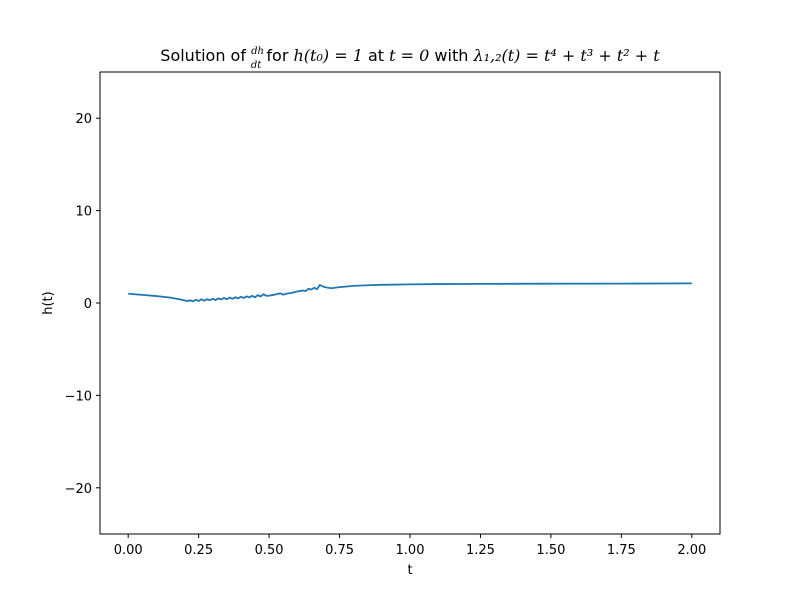 This screenshot has height=600, width=800. Describe the element at coordinates (376, 55) in the screenshot. I see `title-mid2: at` at that location.